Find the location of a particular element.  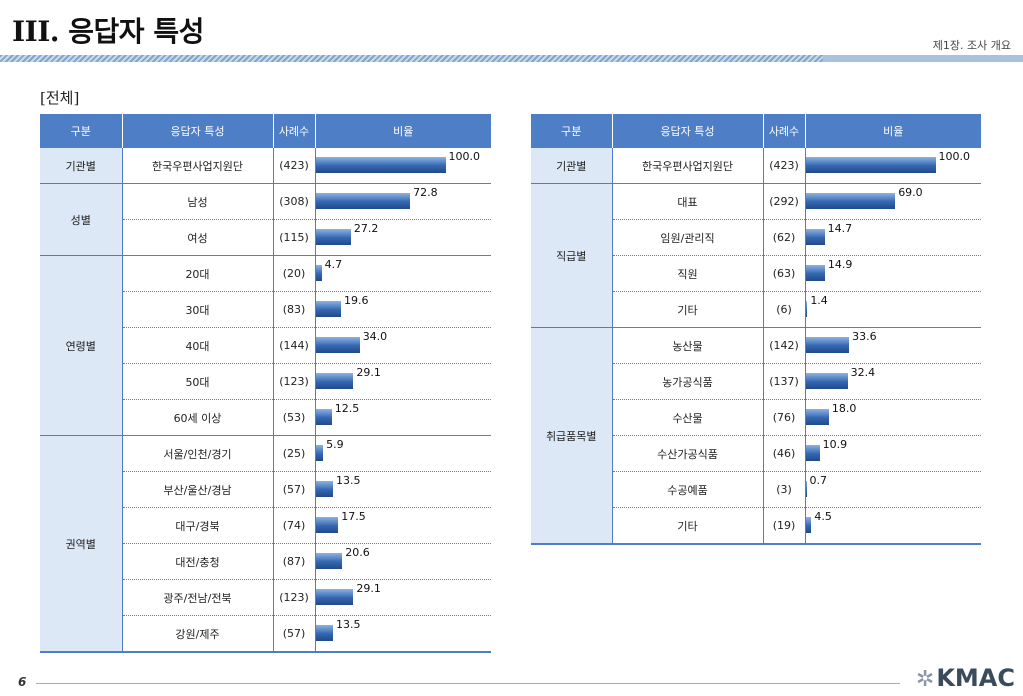

page-title: III. 응답자 특성 is located at coordinates (108, 31).